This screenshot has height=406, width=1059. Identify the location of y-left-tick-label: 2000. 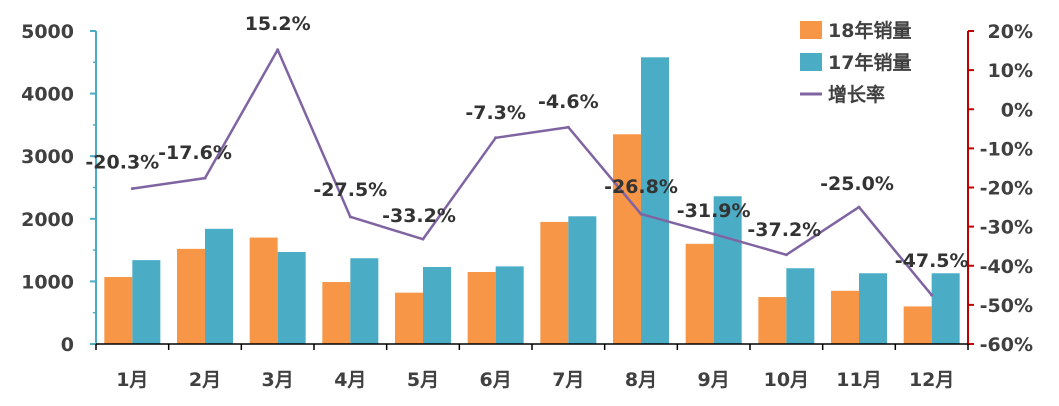
(47, 220).